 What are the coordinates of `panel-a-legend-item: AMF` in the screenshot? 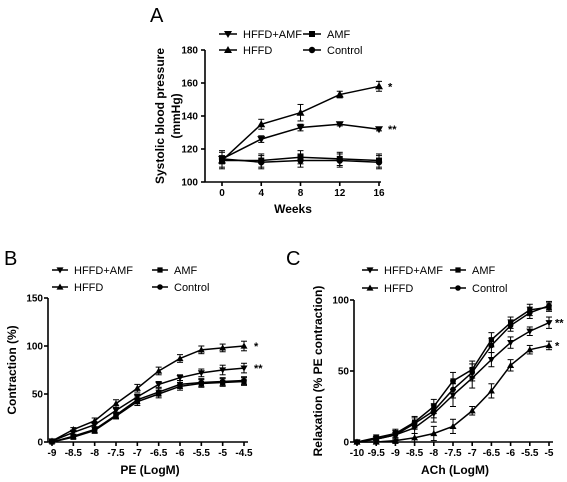 It's located at (327, 35).